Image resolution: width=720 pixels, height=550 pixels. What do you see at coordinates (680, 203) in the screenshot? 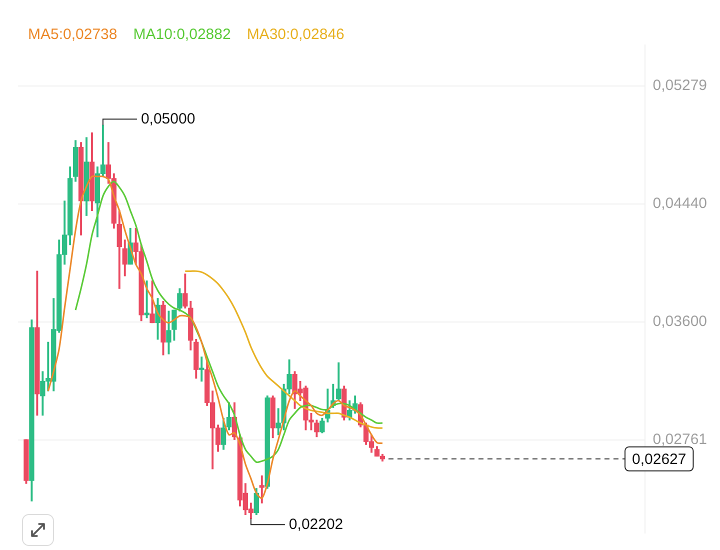
I see `y-tick-label: 0,04440` at bounding box center [680, 203].